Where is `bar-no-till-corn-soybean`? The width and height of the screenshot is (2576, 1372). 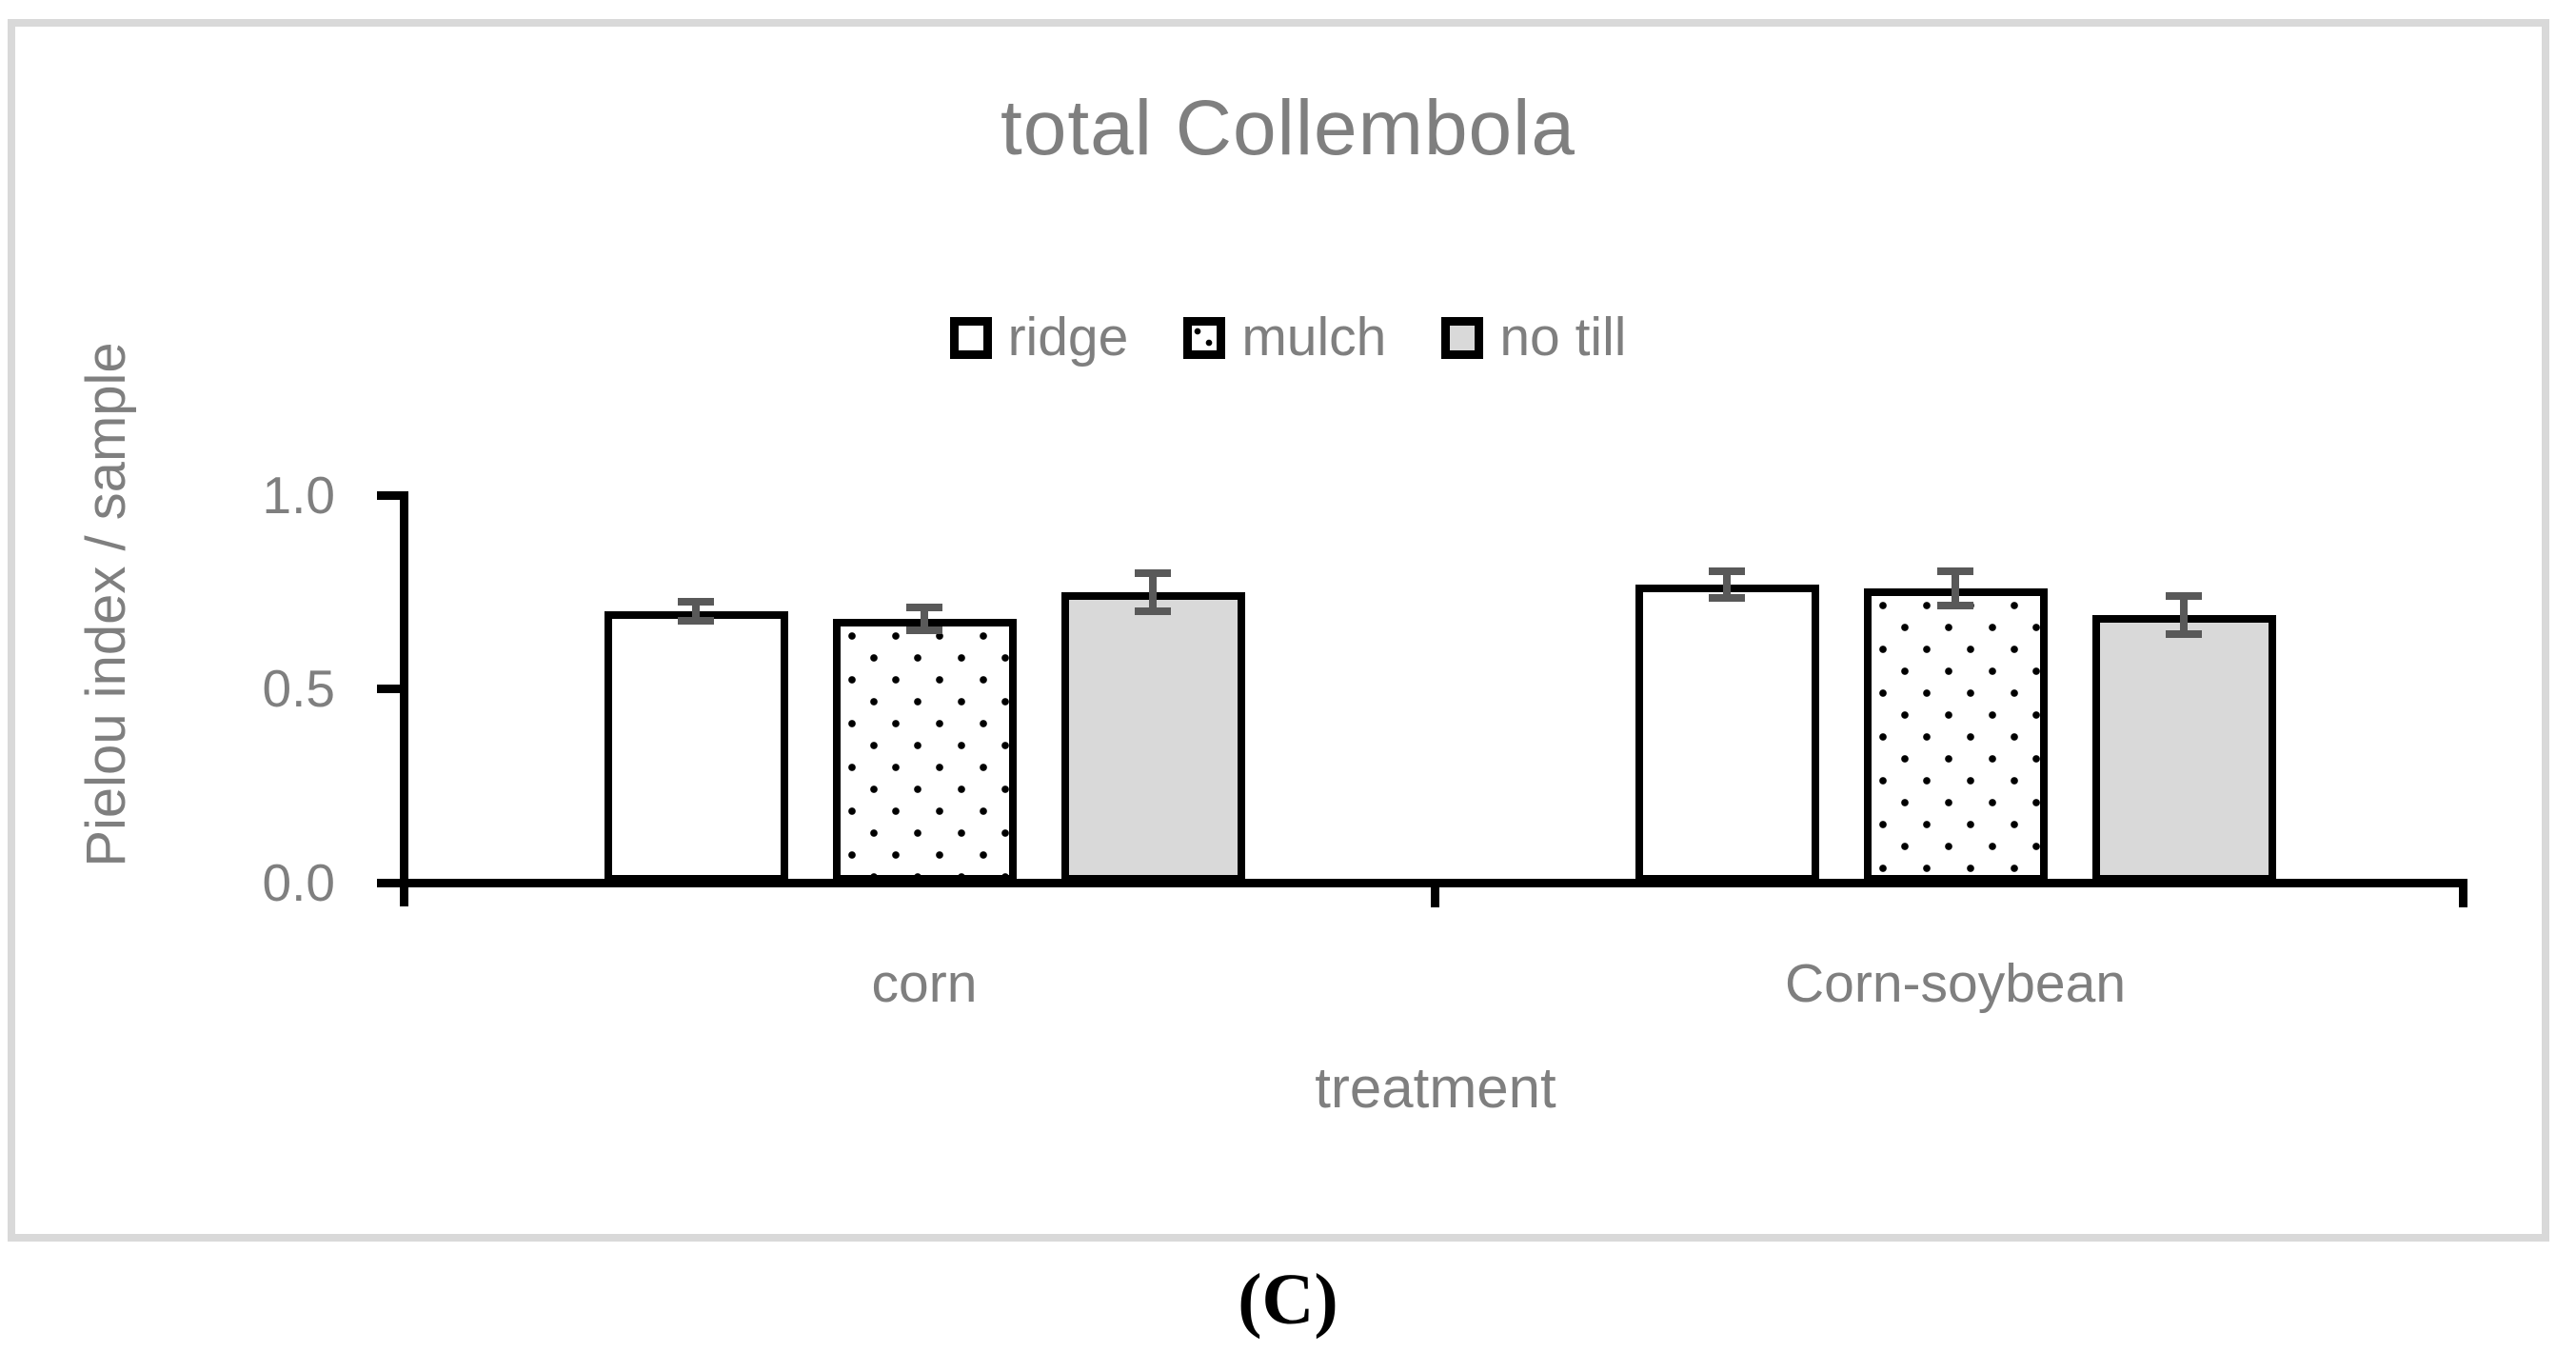
bar-no-till-corn-soybean is located at coordinates (2184, 749).